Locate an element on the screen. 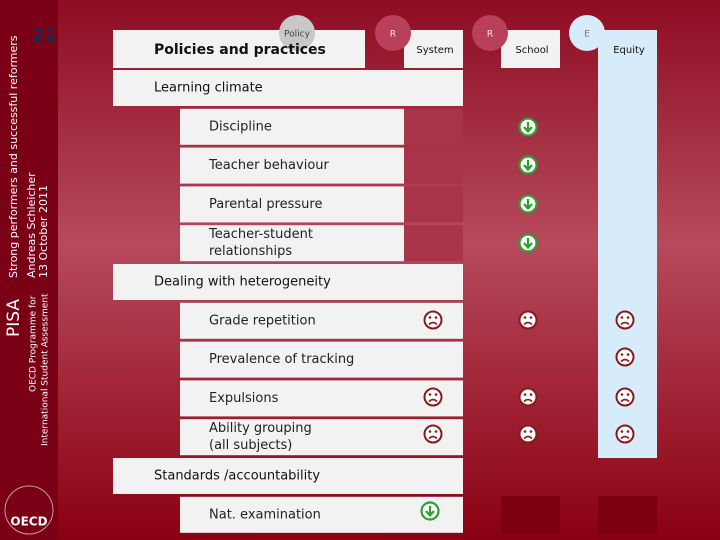  column-label: System is located at coordinates (434, 50).